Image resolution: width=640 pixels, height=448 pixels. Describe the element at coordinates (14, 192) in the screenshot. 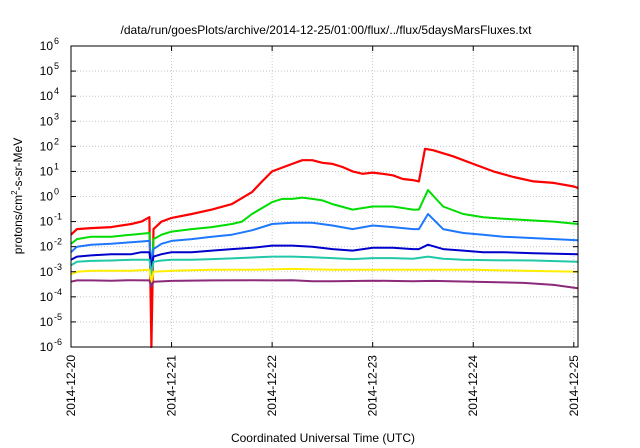

I see `y-axis-label-sup: 2` at that location.